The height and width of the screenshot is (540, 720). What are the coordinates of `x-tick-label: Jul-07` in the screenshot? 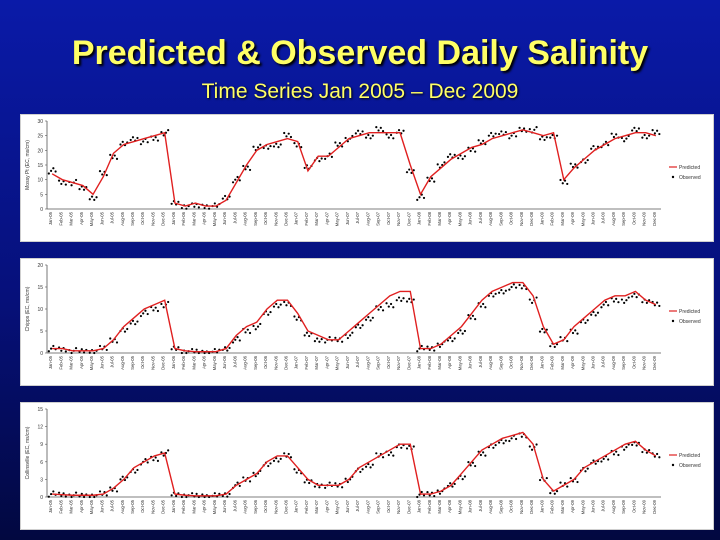 It's located at (357, 505).